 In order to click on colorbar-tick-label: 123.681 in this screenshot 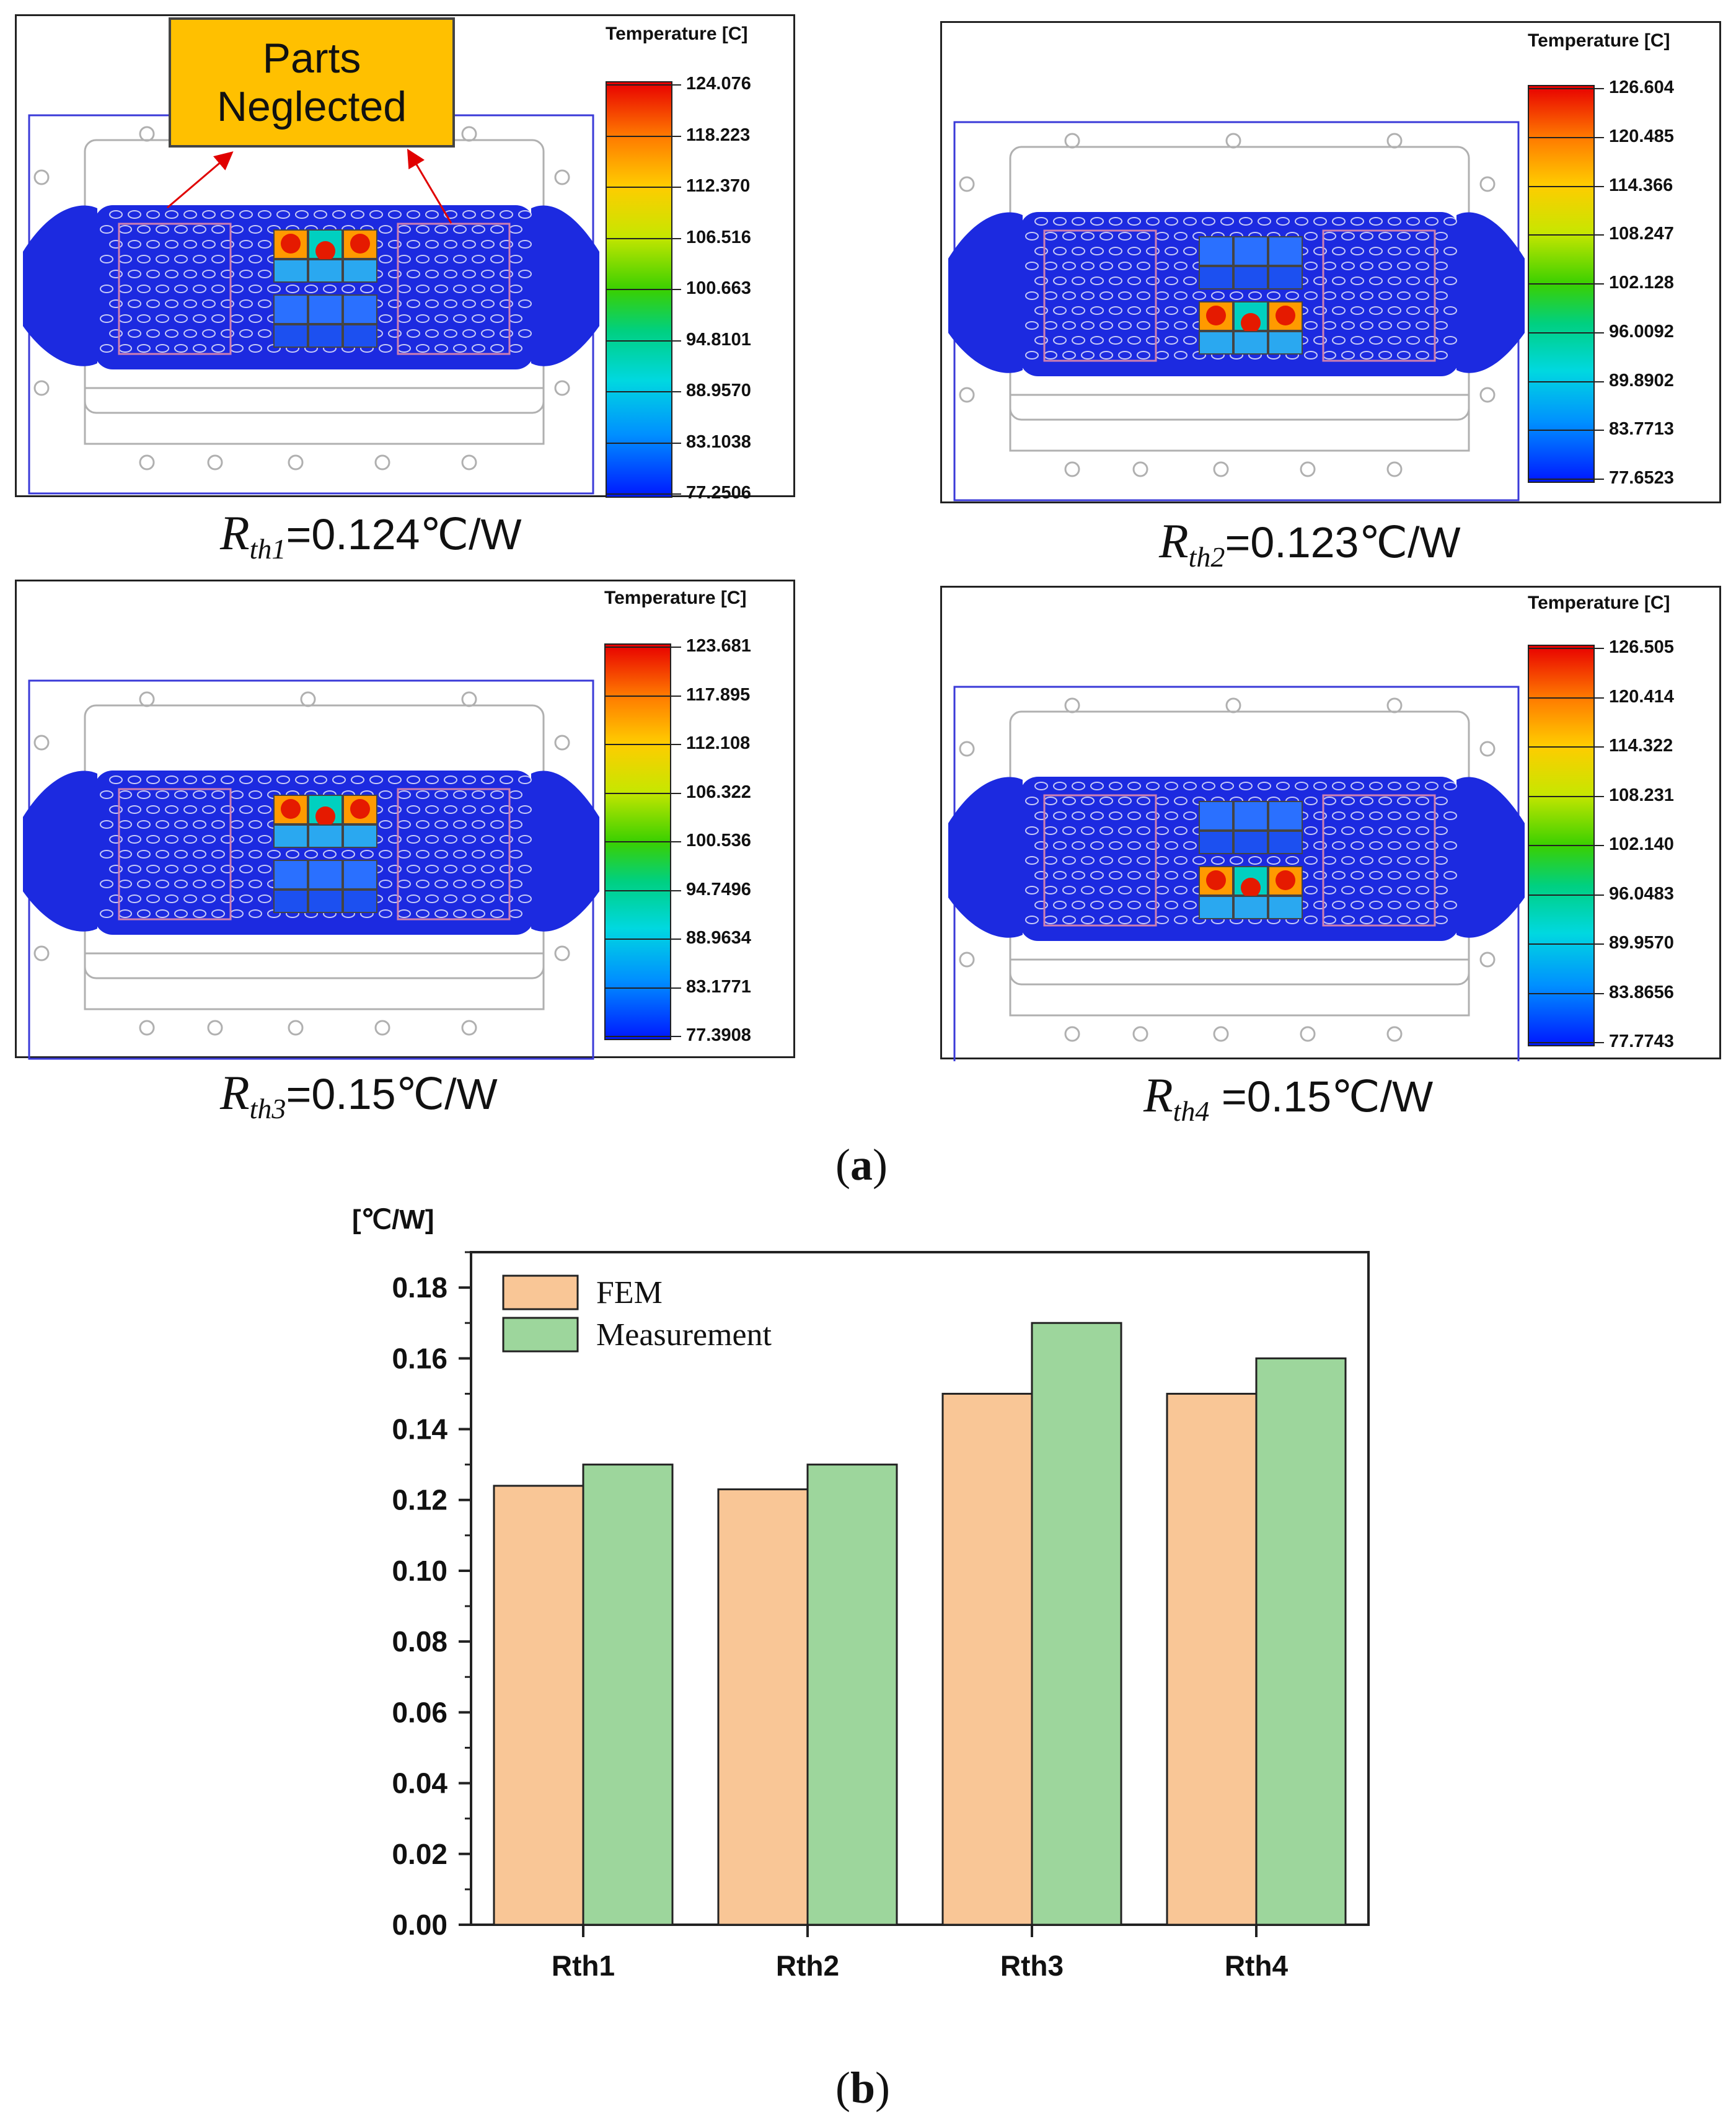, I will do `click(718, 646)`.